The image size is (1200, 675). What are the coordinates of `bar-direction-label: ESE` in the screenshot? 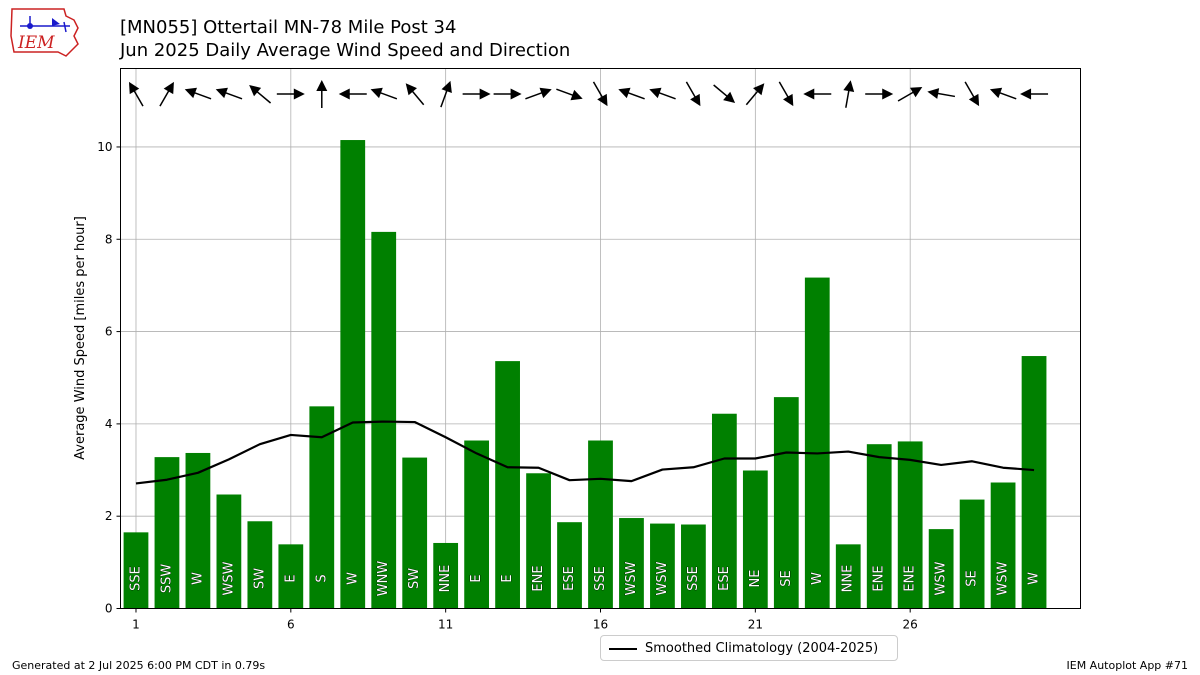 It's located at (724, 578).